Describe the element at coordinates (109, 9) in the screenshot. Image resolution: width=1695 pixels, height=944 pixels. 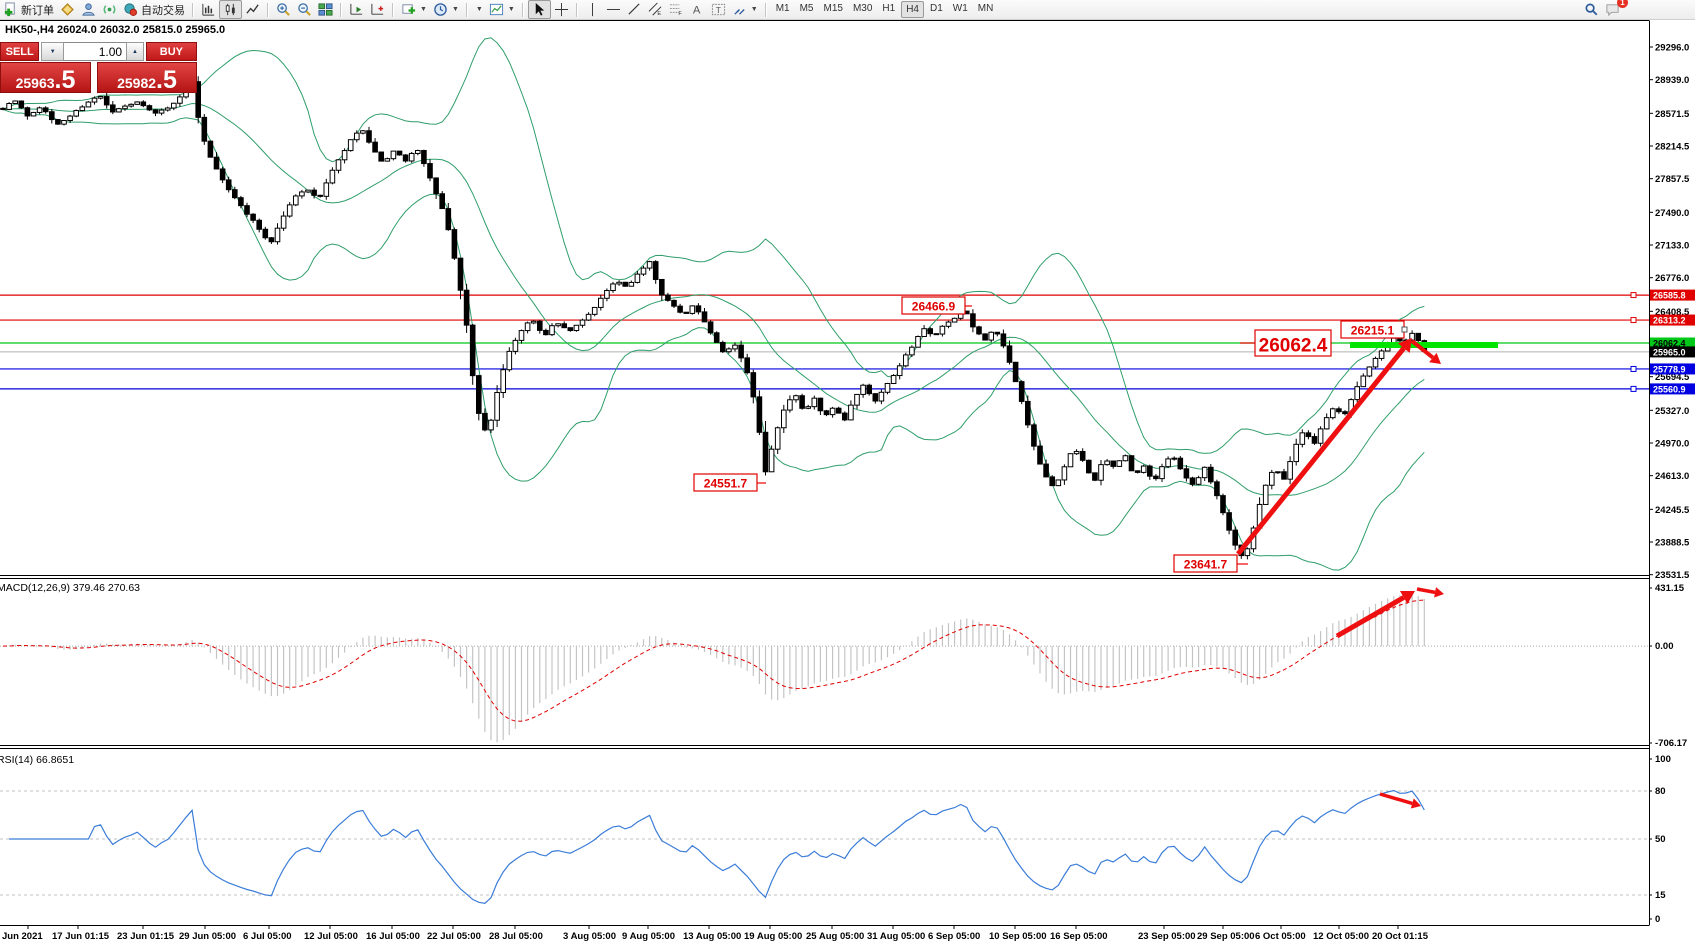
I see `signals-button` at that location.